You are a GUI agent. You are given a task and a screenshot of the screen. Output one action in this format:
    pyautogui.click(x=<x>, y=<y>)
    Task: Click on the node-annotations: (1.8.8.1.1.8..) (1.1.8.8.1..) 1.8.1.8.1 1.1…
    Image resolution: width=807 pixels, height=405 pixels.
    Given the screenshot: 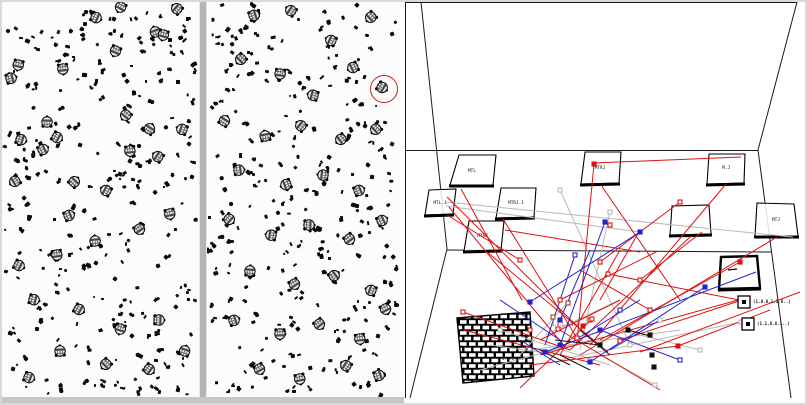 What is the action you would take?
    pyautogui.click(x=646, y=328)
    